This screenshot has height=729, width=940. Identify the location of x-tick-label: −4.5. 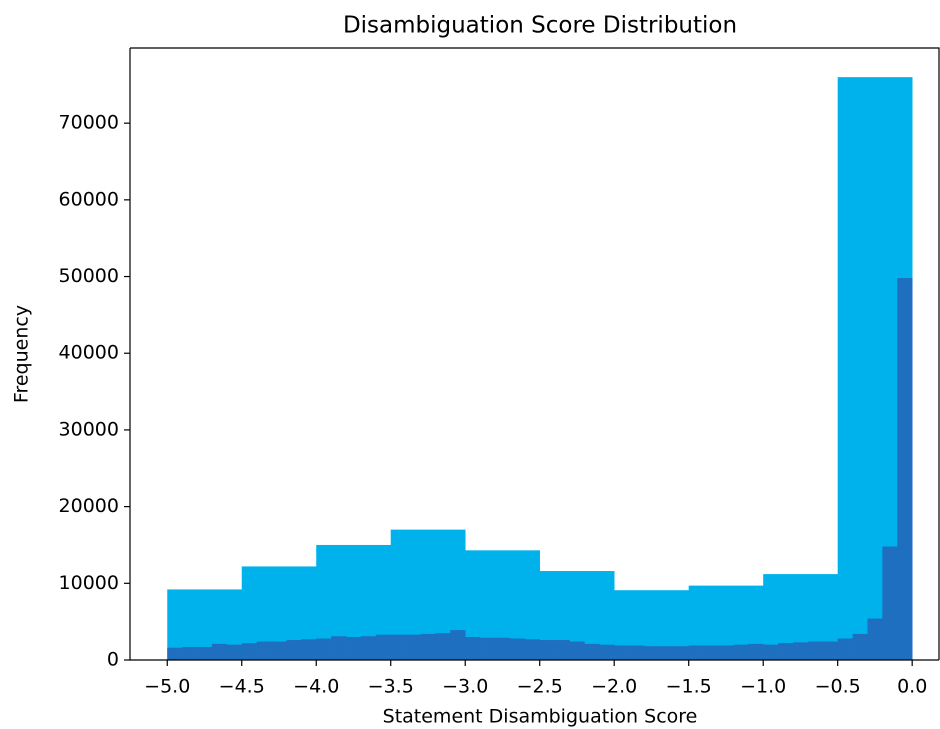
(242, 687).